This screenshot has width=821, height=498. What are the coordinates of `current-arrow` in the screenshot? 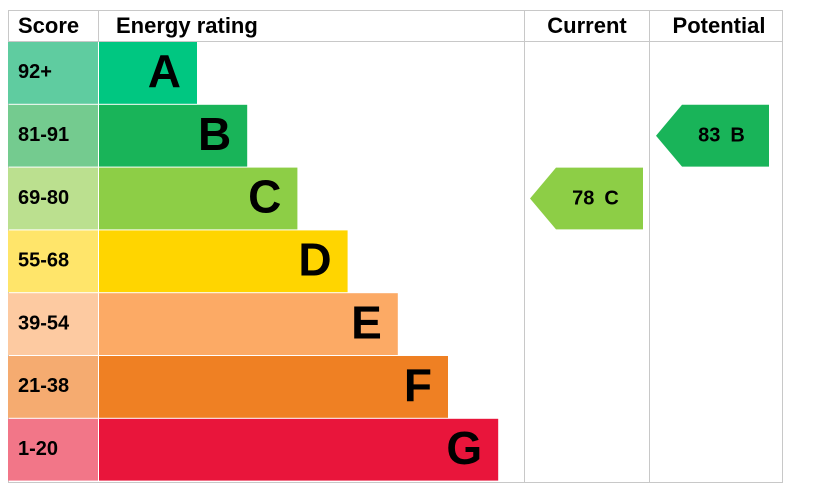 It's located at (586, 198).